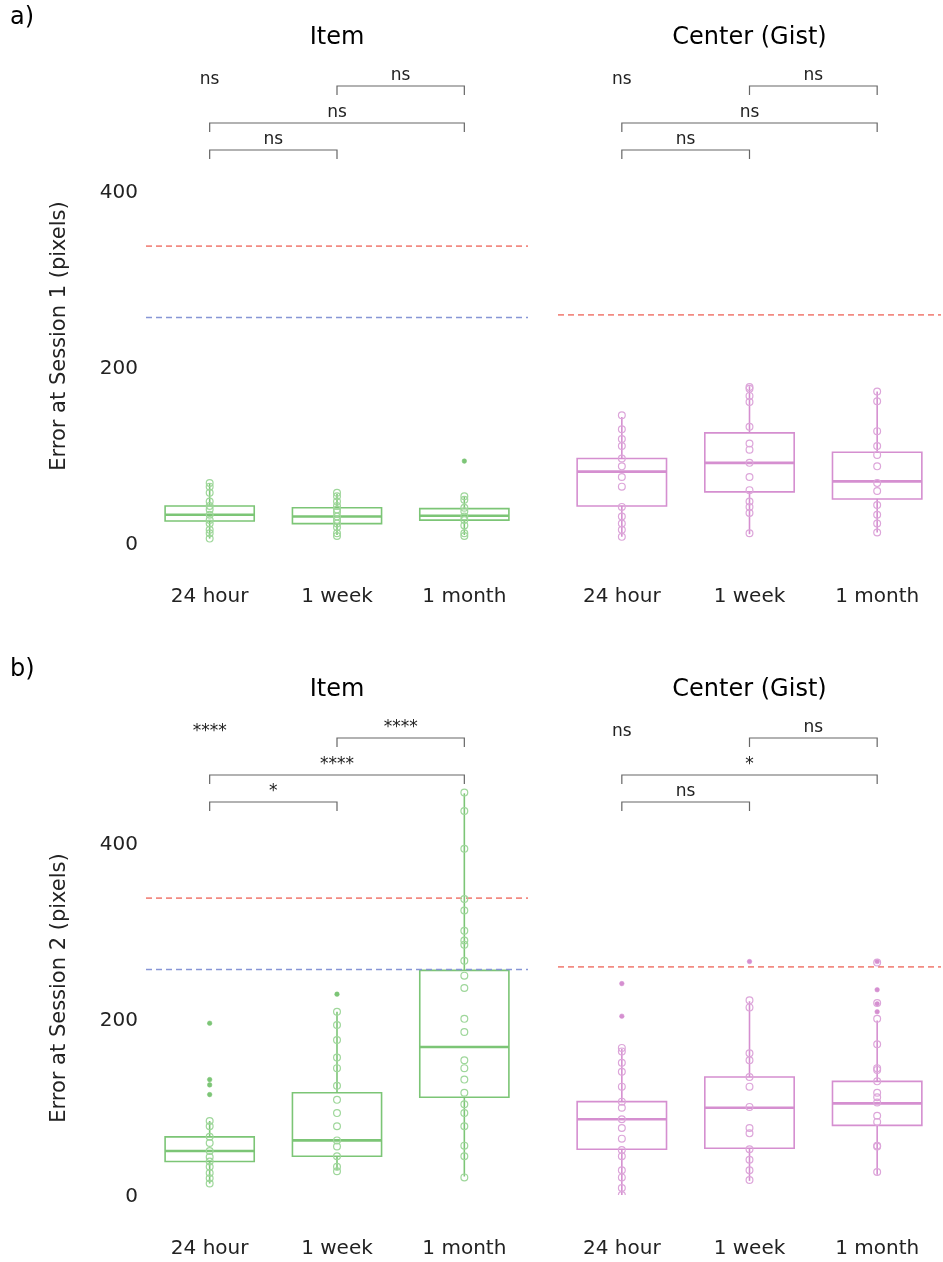  Describe the element at coordinates (22, 16) in the screenshot. I see `text: a)` at that location.